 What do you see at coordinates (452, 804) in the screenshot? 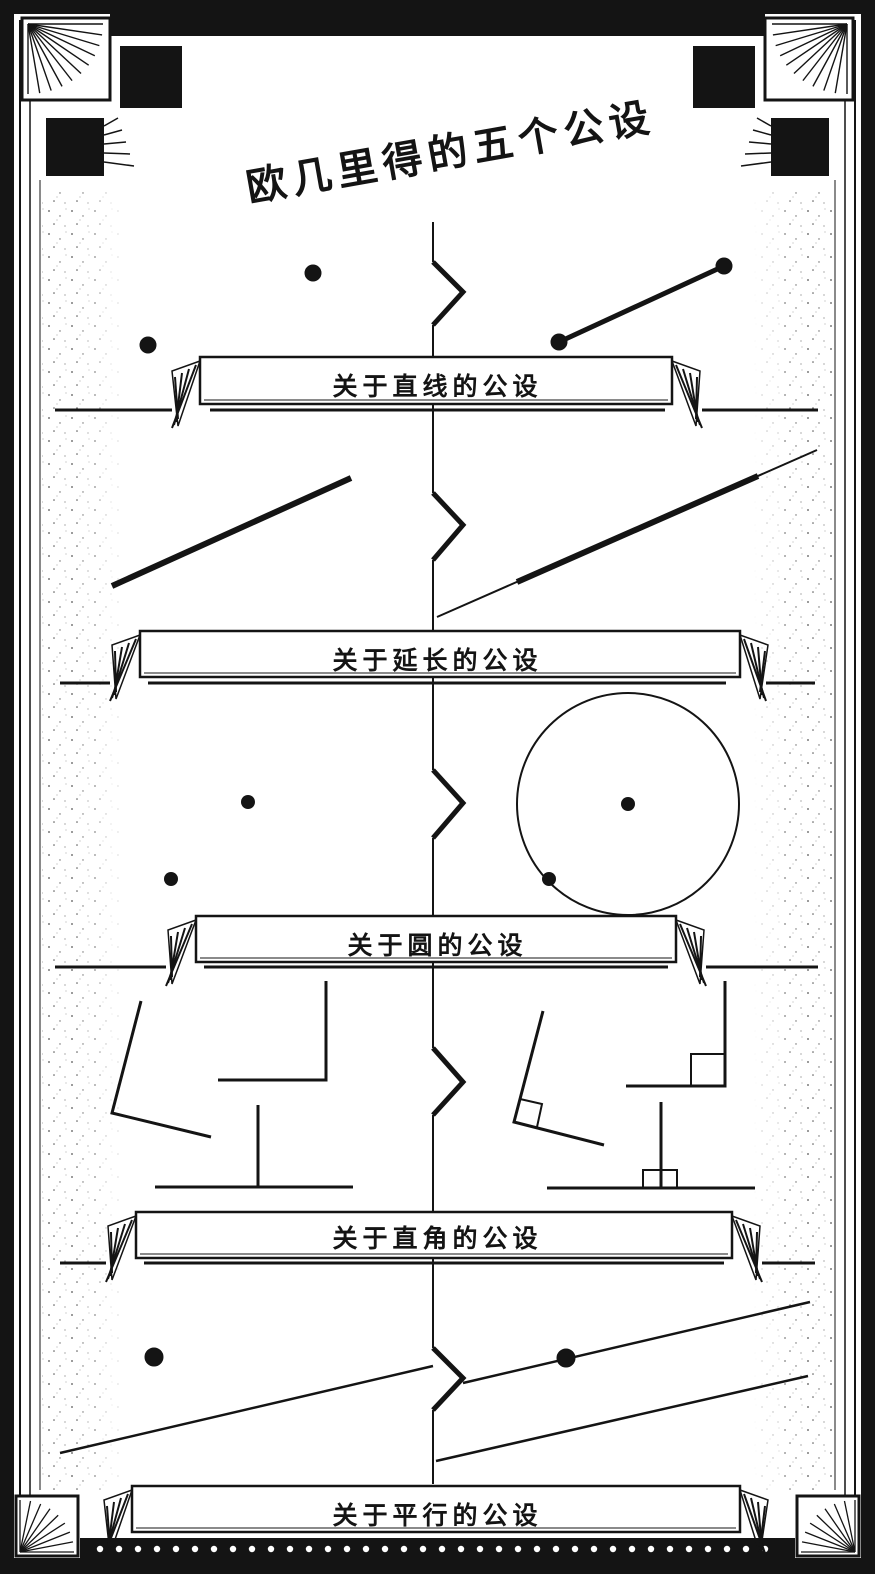
I see `postulate-3-figure` at bounding box center [452, 804].